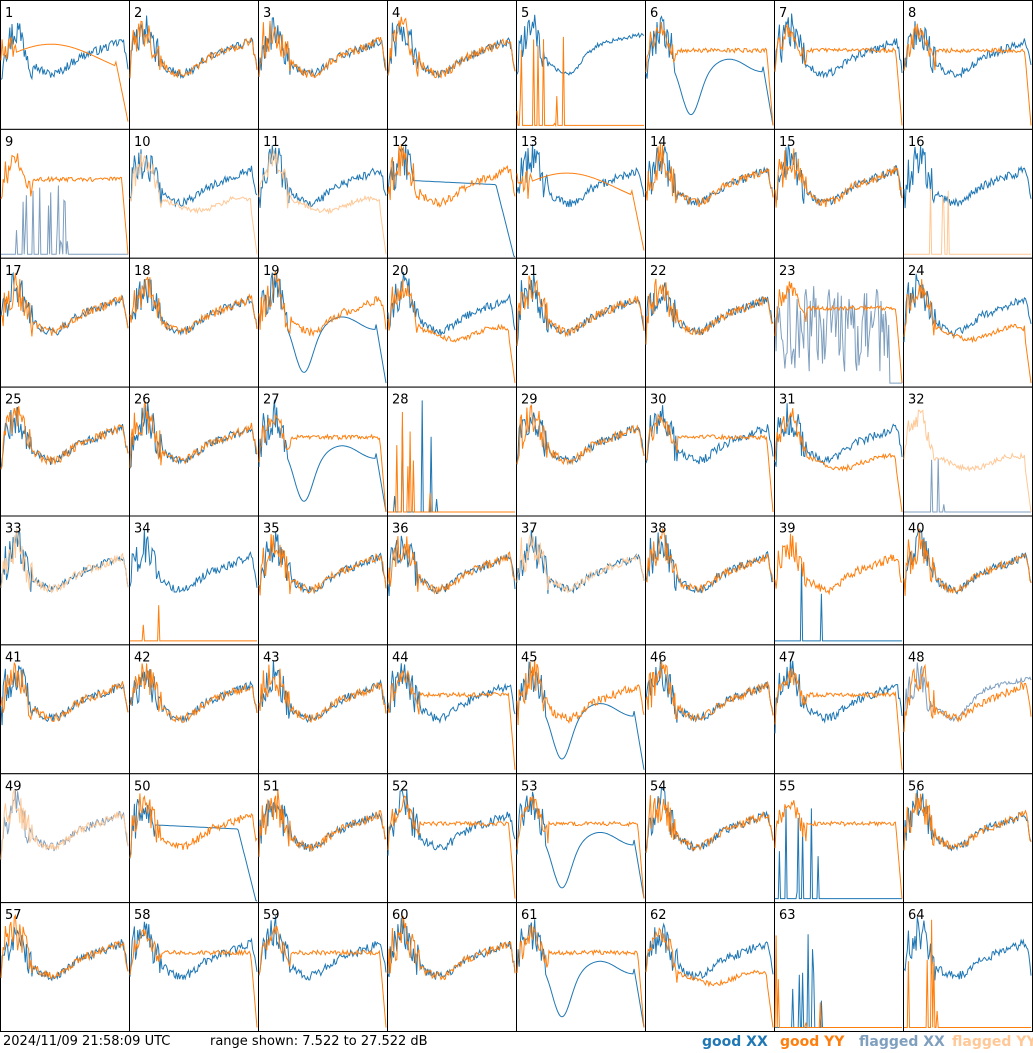  What do you see at coordinates (65, 838) in the screenshot?
I see `tile-49: 49` at bounding box center [65, 838].